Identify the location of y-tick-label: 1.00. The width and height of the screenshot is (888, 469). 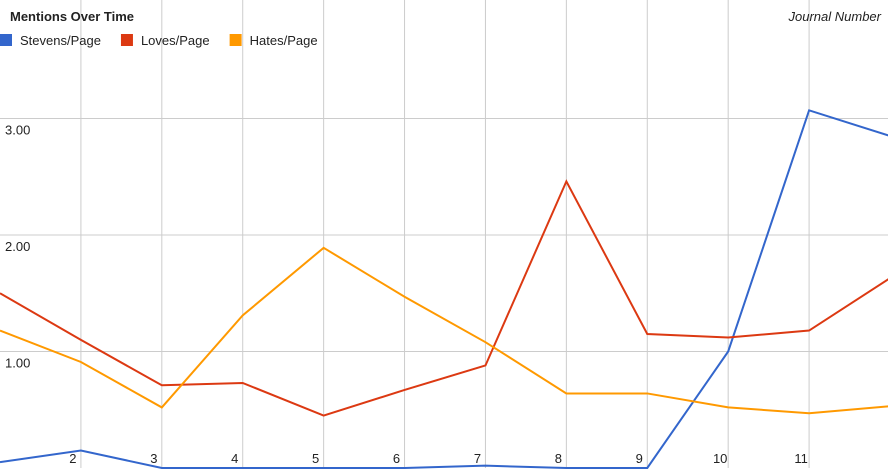
(17, 363).